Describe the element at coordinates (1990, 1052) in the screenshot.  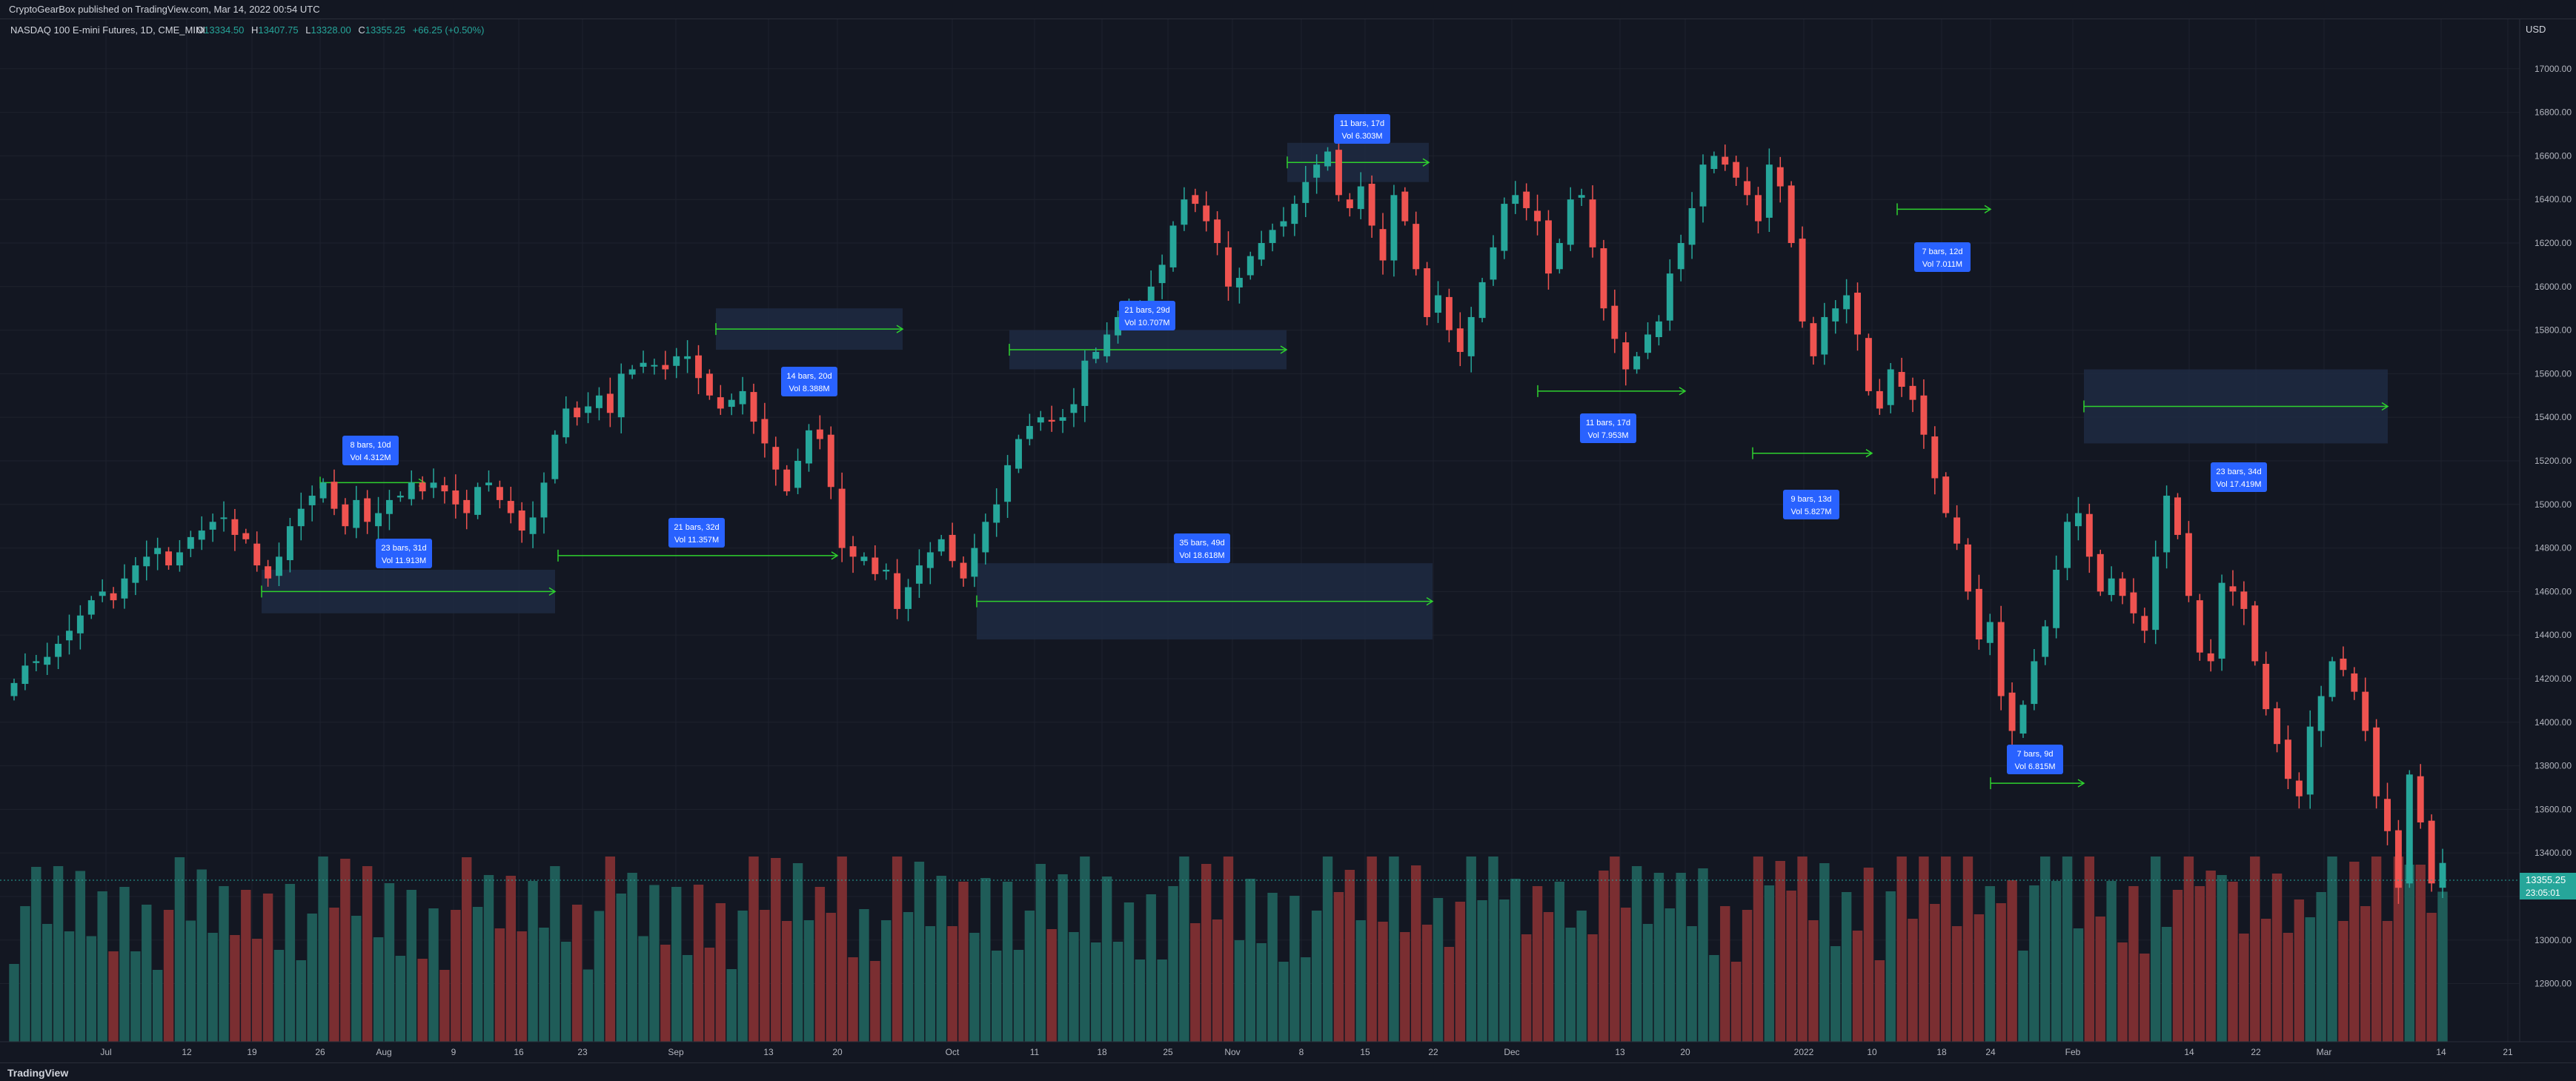
I see `time-tick-label: 24` at that location.